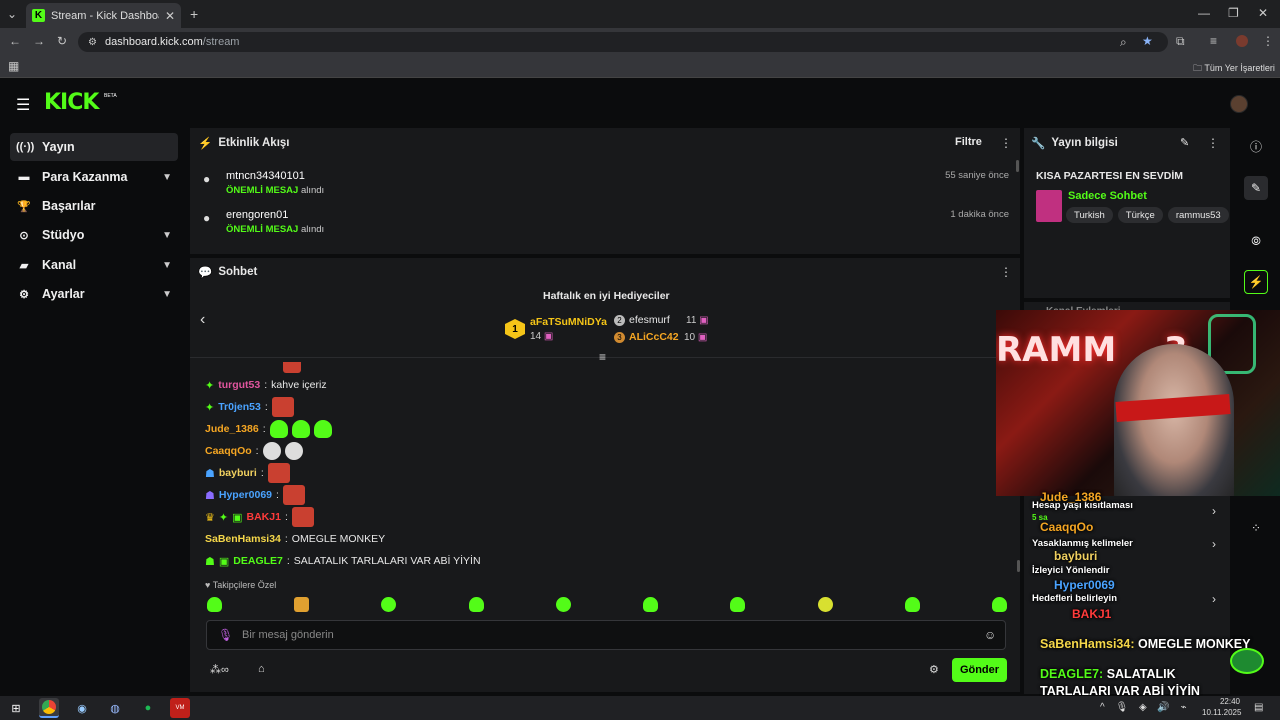 Image resolution: width=1280 pixels, height=720 pixels. What do you see at coordinates (1268, 41) in the screenshot?
I see `chrome-menu-icon: ⋮` at bounding box center [1268, 41].